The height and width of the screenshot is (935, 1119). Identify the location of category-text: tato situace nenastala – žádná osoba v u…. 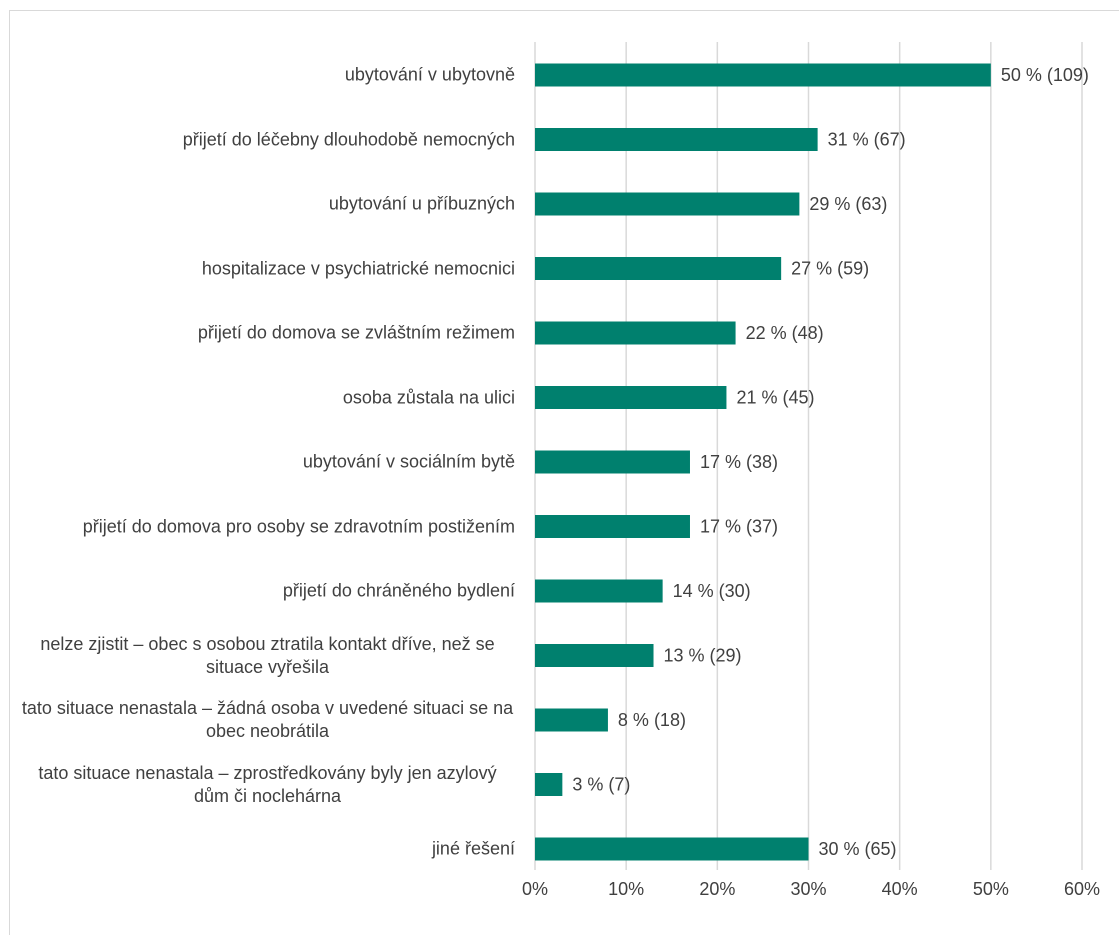
(267, 719).